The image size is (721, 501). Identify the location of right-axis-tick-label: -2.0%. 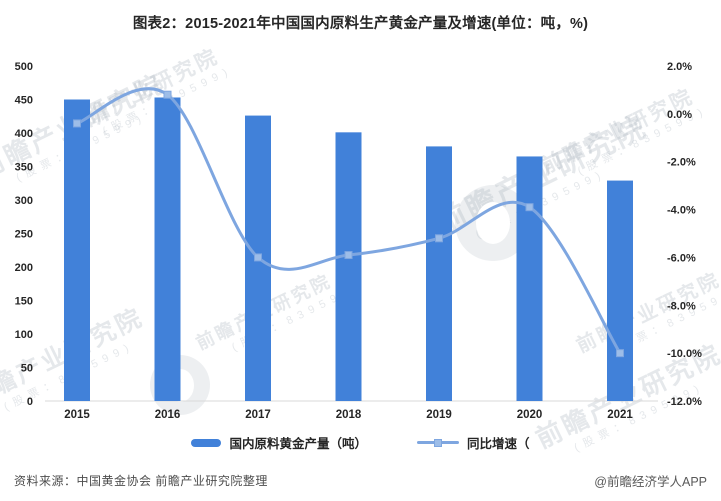
(681, 163).